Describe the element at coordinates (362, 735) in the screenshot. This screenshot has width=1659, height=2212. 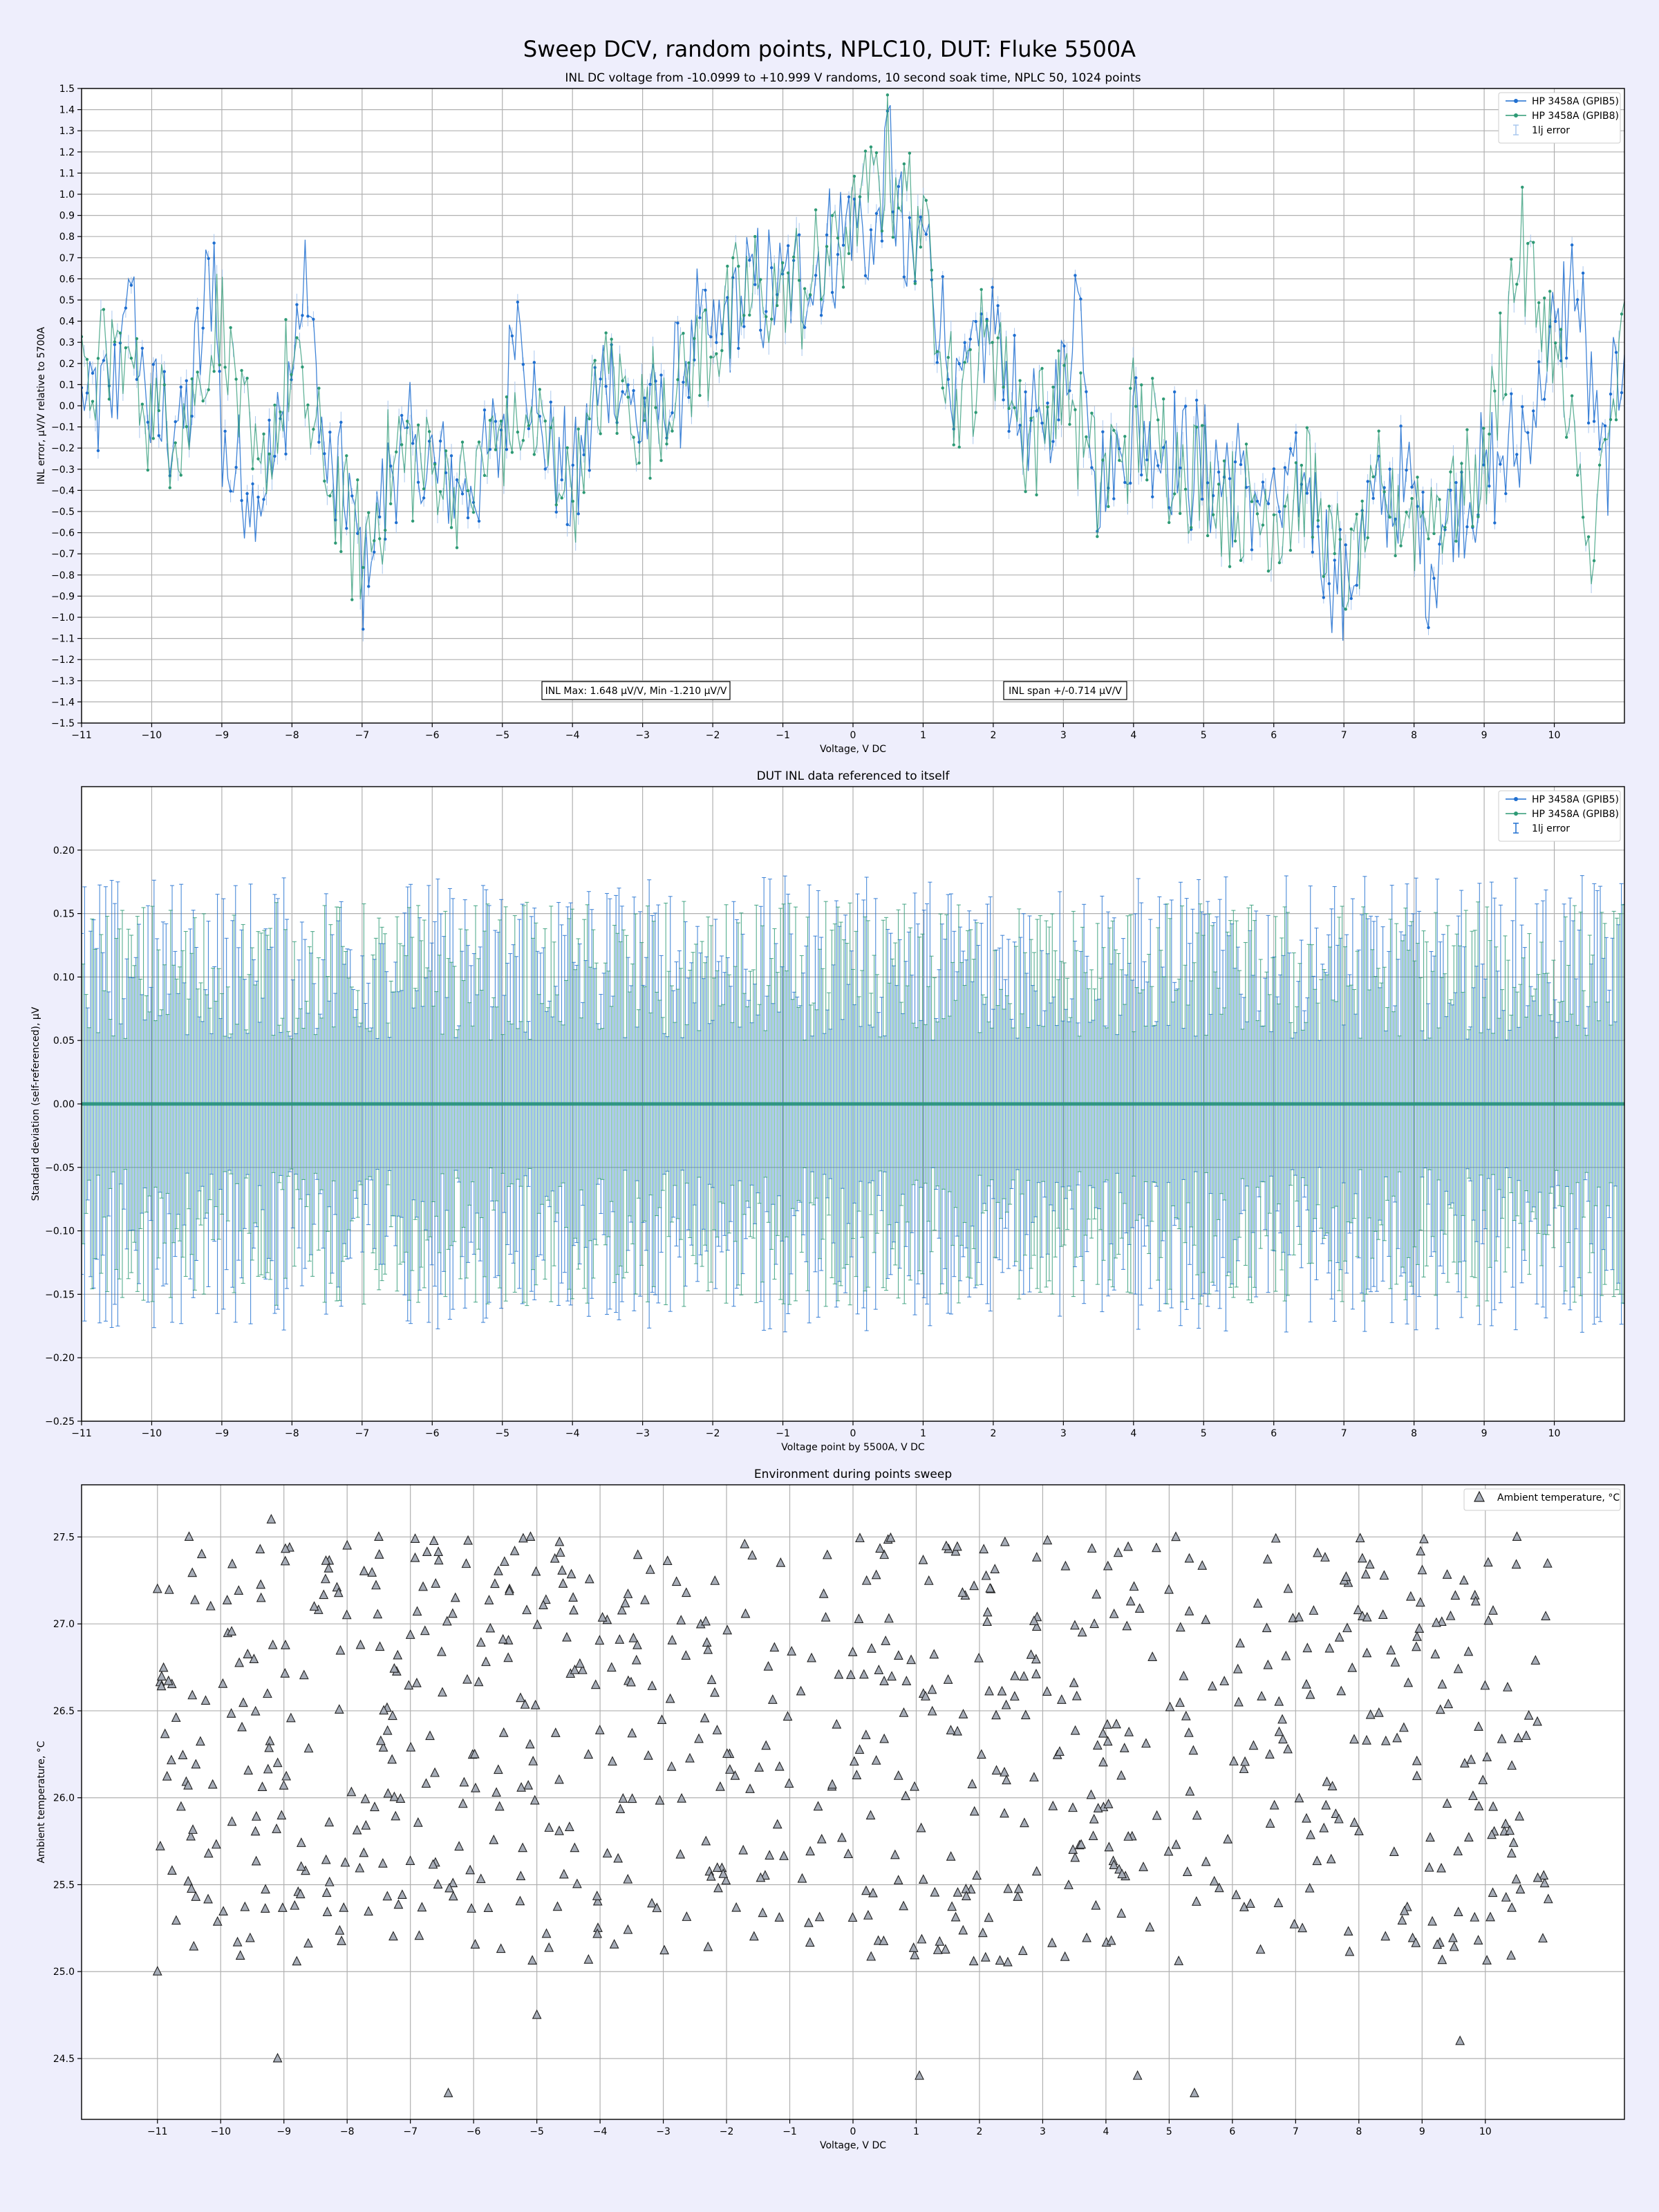
I see `x-tick-label: −7` at that location.